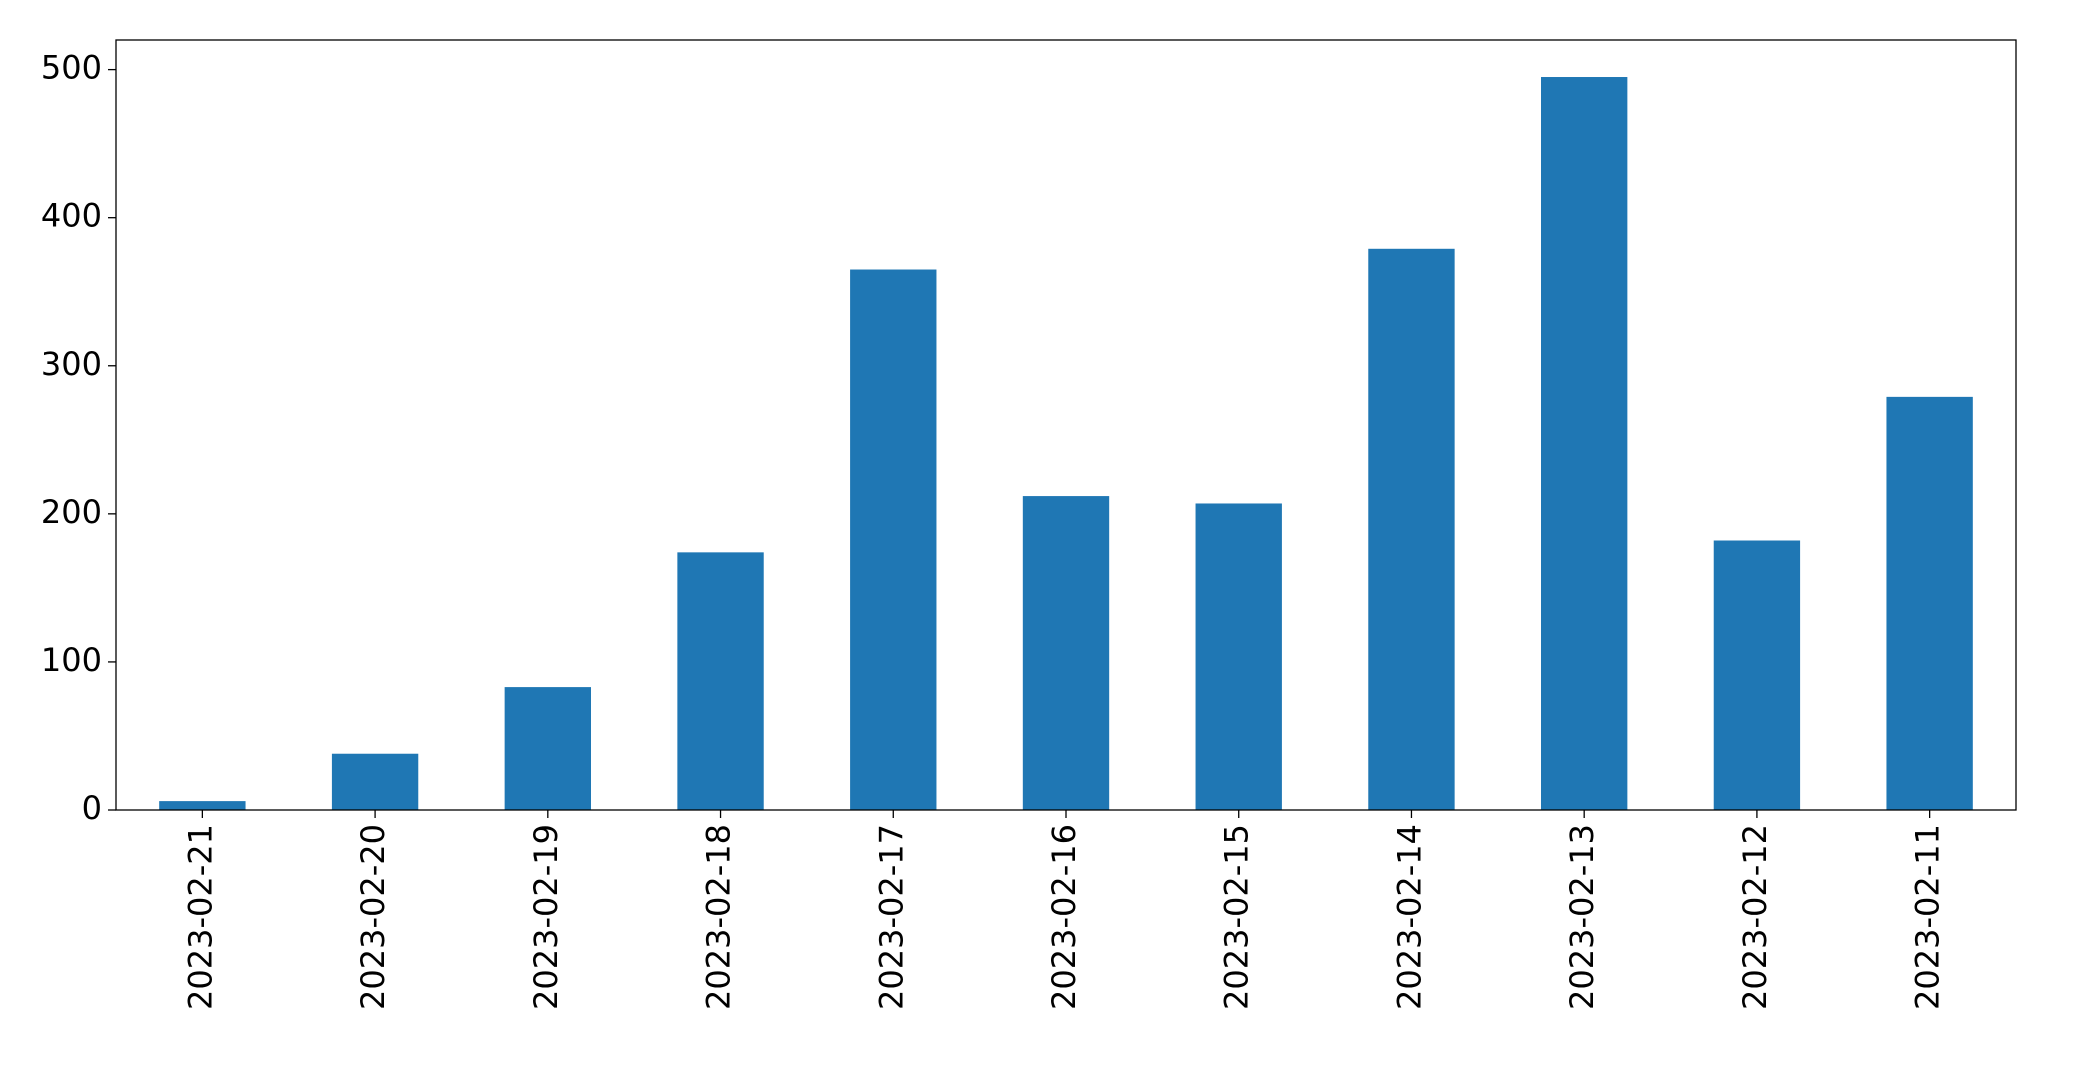  What do you see at coordinates (891, 917) in the screenshot?
I see `x-tick-label: 2023-02-17` at bounding box center [891, 917].